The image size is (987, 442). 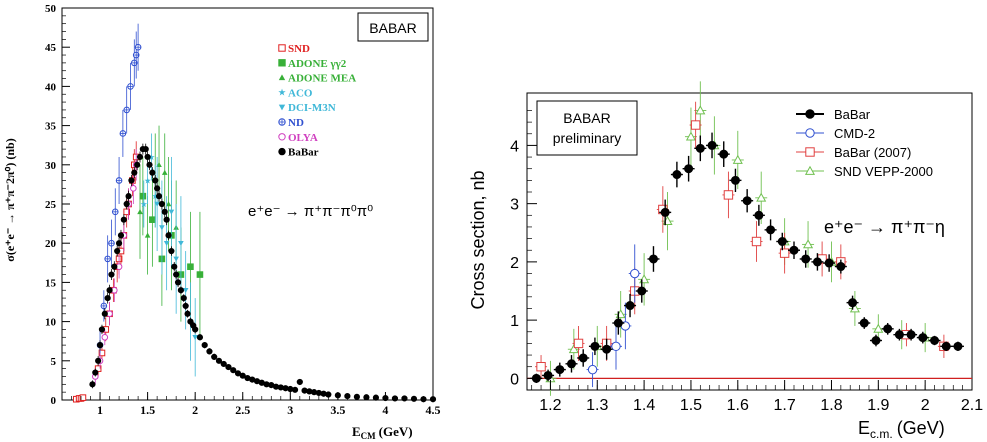 What do you see at coordinates (864, 143) in the screenshot?
I see `right-legend: BaBar CMD-2 BaBar (2007) SND VEPP-2000` at bounding box center [864, 143].